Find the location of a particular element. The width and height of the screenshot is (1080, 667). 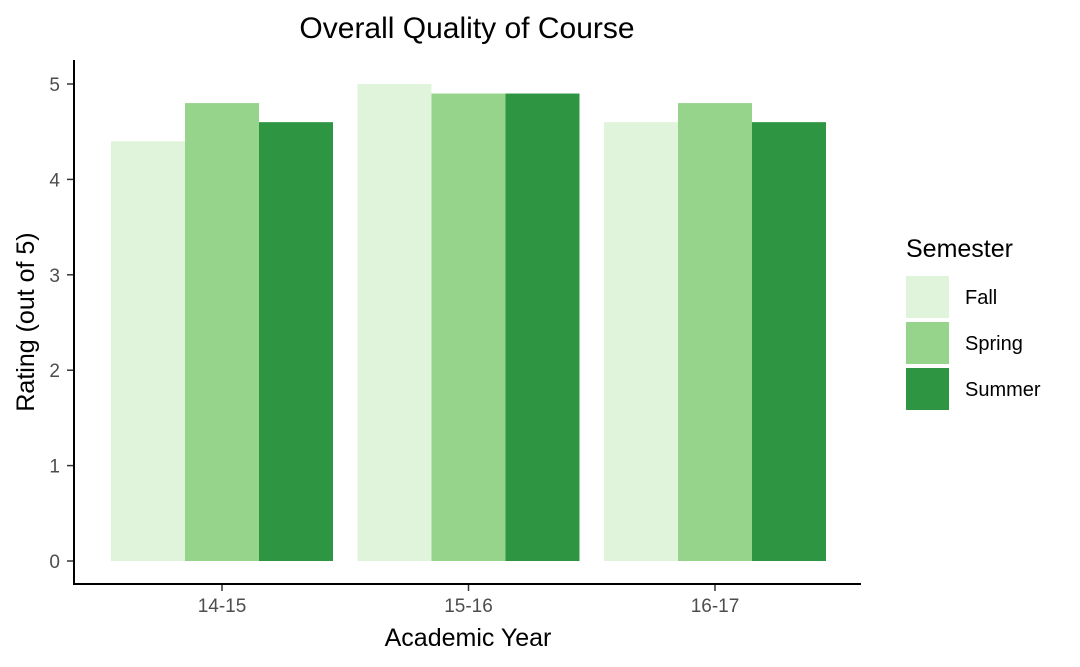

legend-key-summer is located at coordinates (927, 389).